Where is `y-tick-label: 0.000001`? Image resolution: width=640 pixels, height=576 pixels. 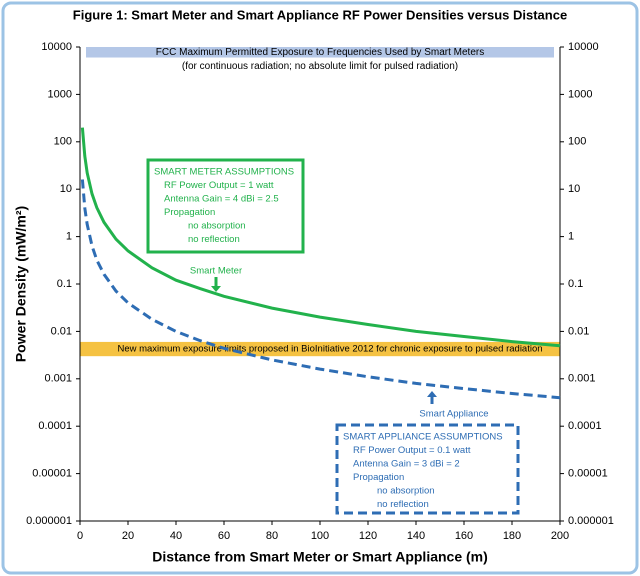 y-tick-label: 0.000001 is located at coordinates (49, 521).